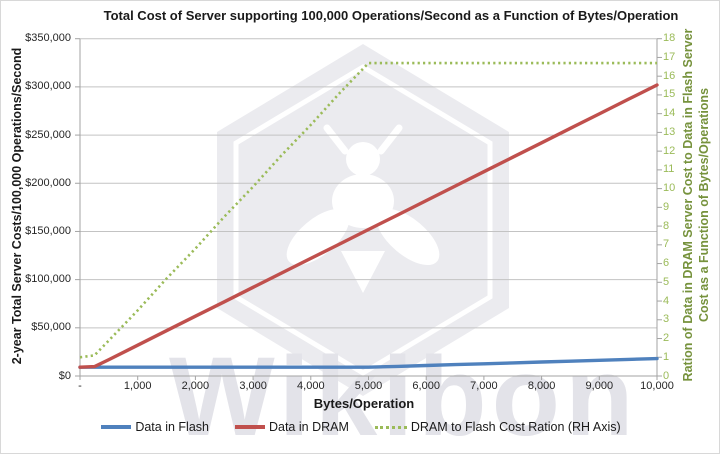 The width and height of the screenshot is (720, 454). I want to click on legend-item-data-in-dram: Data in DRAM, so click(291, 427).